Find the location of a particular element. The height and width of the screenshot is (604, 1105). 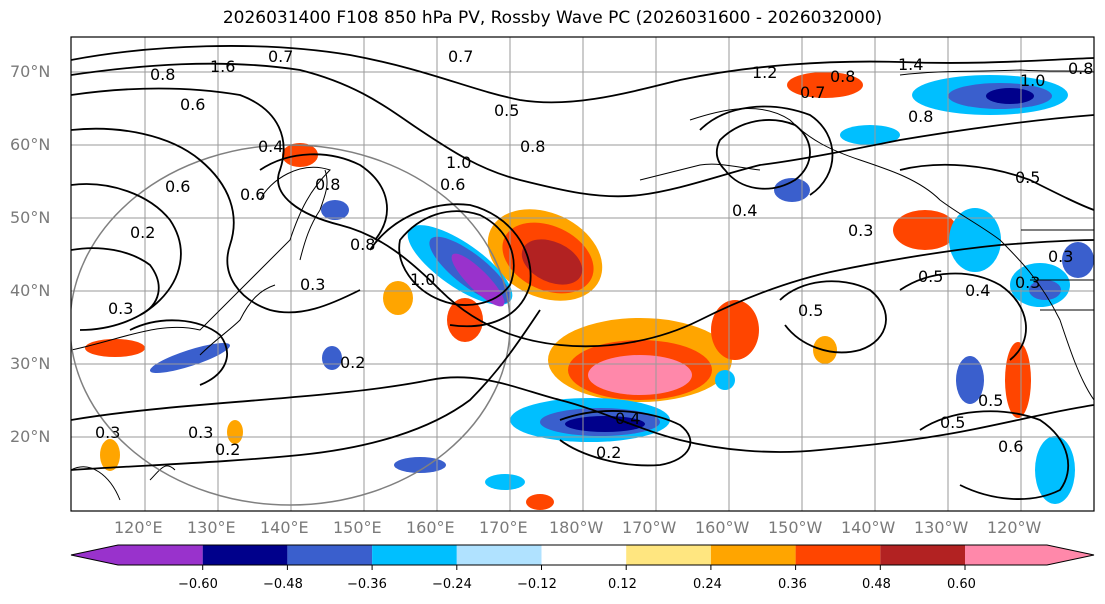

colorbar-tick-label: −0.36 is located at coordinates (367, 584).